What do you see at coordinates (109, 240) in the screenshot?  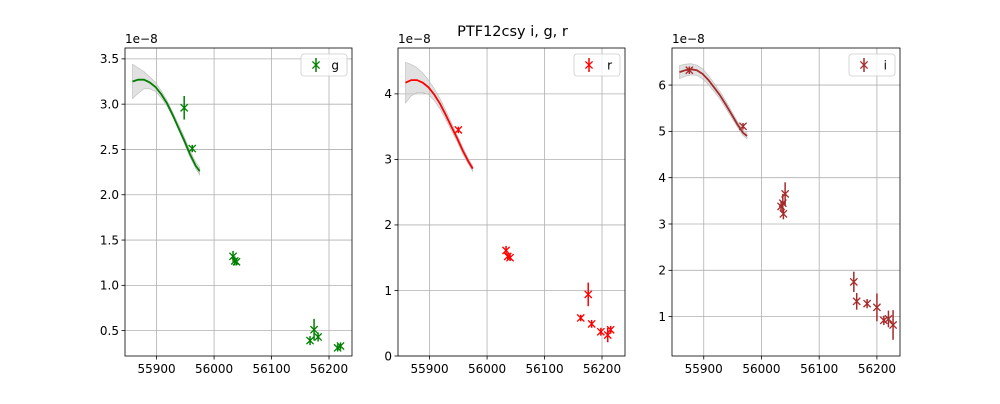 I see `y-tick-label: 1.5` at bounding box center [109, 240].